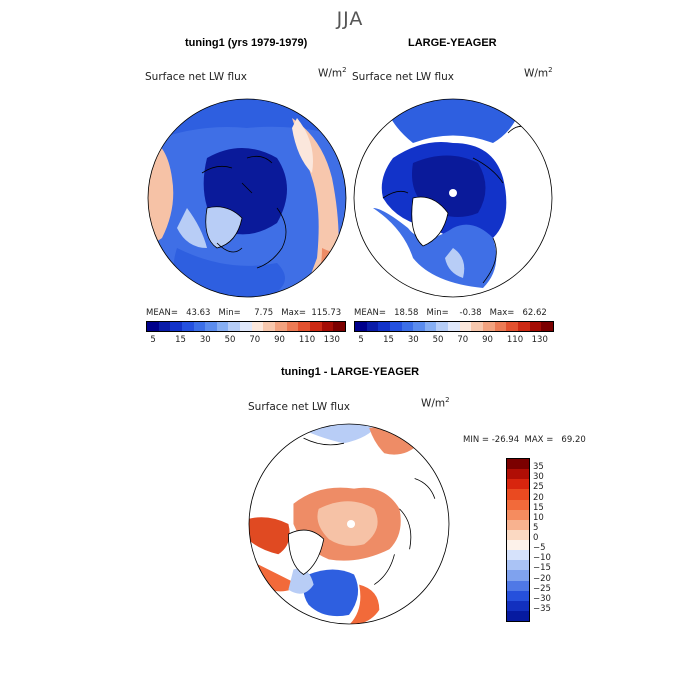 The image size is (700, 700). I want to click on panel3-atlantic-light, so click(301, 581).